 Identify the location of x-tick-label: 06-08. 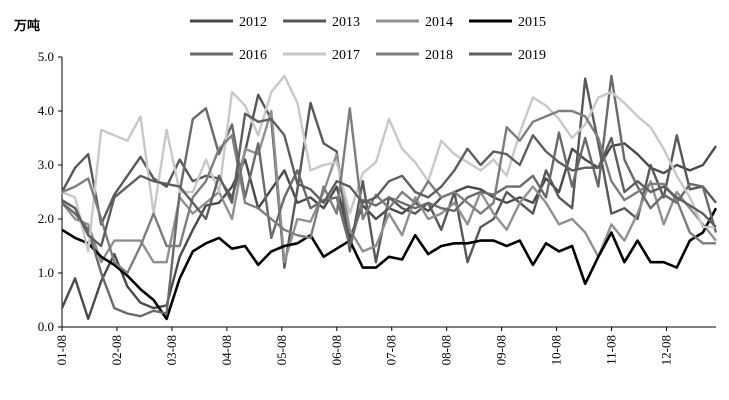
(336, 350).